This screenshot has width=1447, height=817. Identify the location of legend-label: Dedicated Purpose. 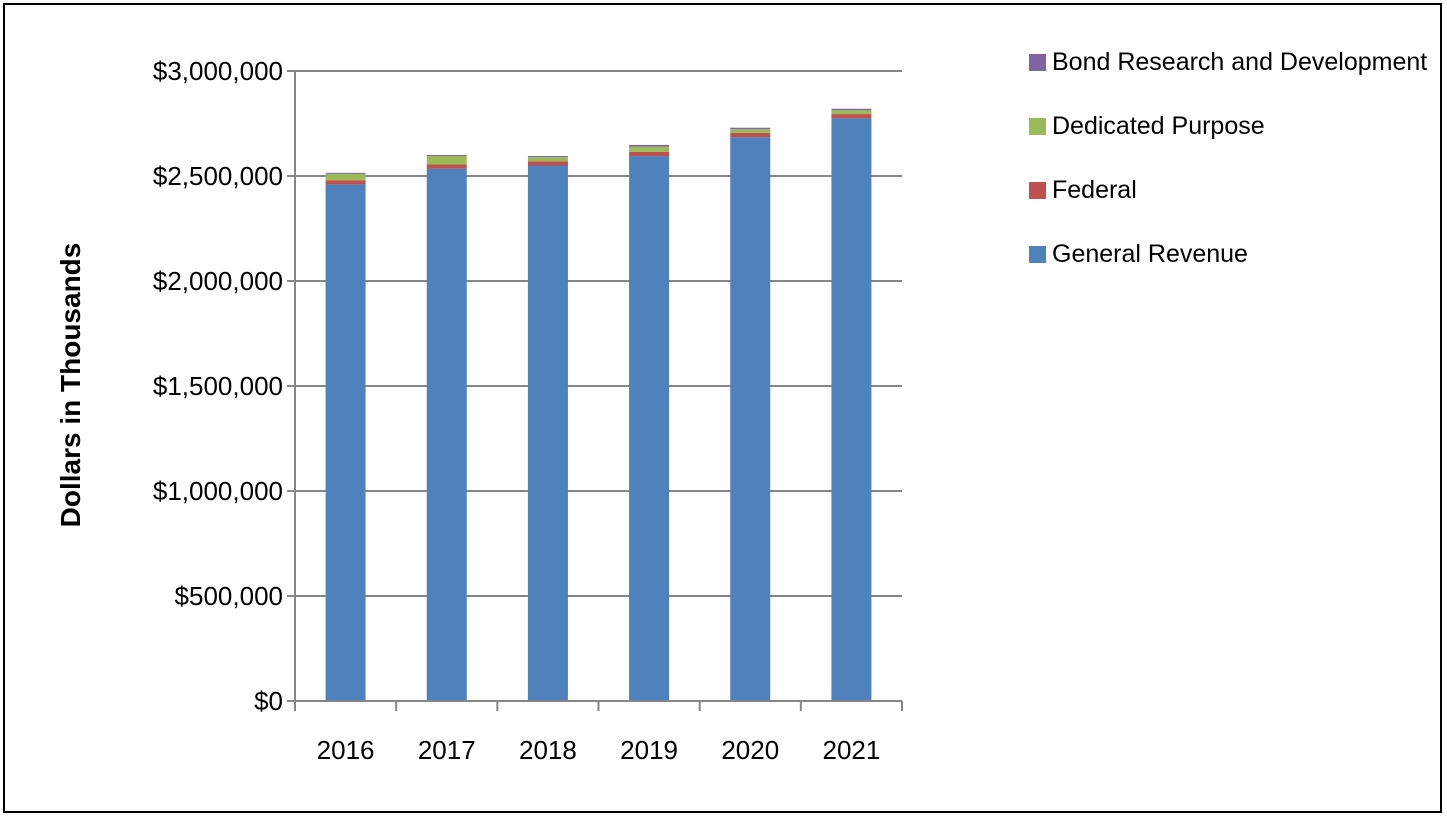
(1158, 126).